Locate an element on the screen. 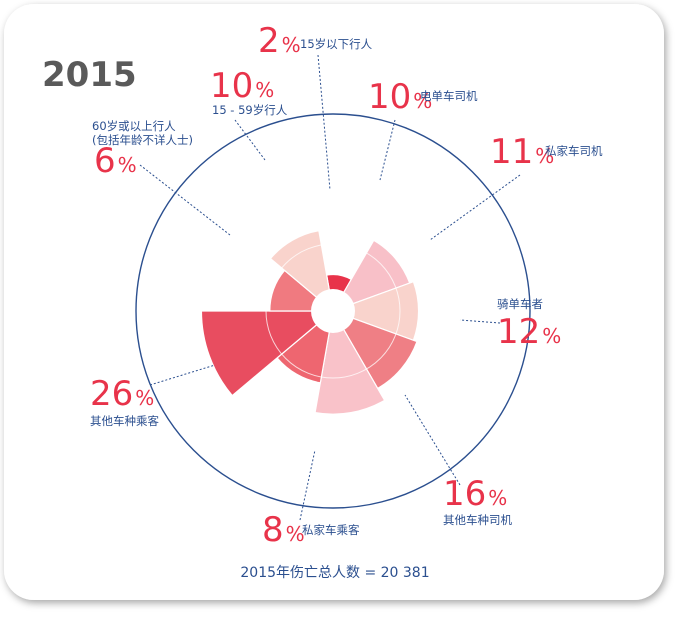 This screenshot has width=675, height=619. slices-group is located at coordinates (310, 322).